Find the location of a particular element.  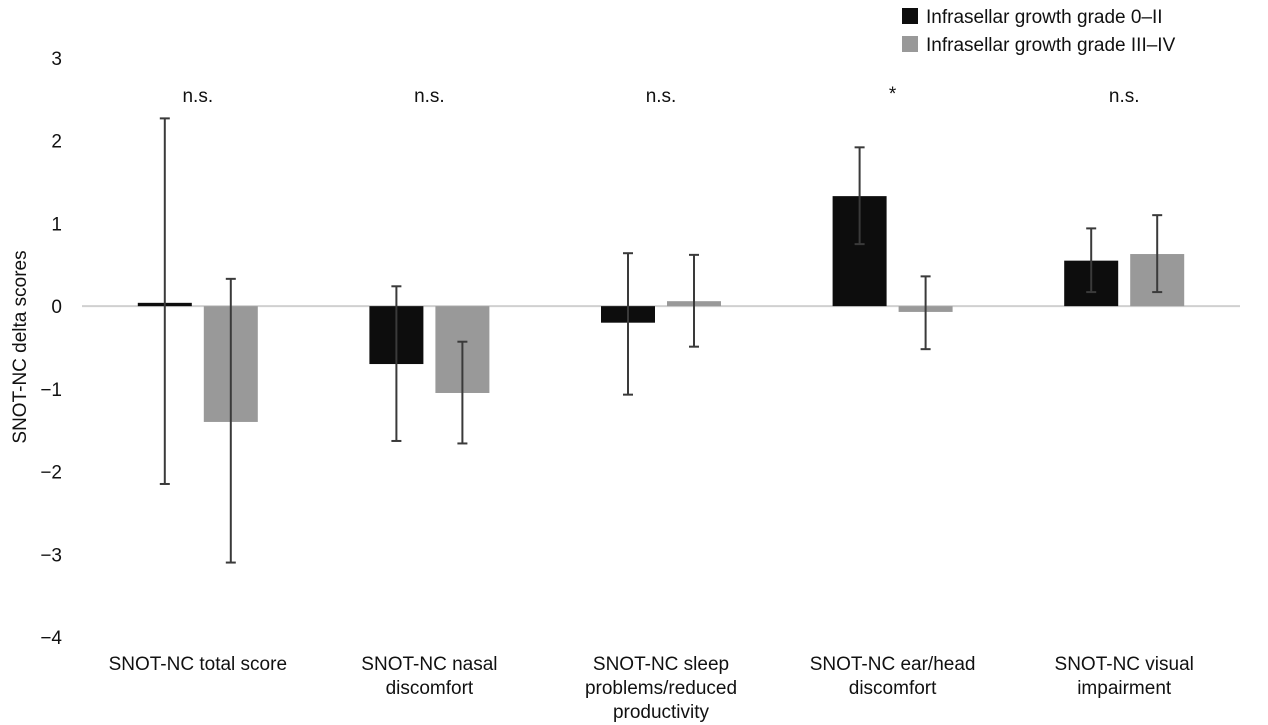

legend-label: Infrasellar growth grade III–IV is located at coordinates (1051, 45).